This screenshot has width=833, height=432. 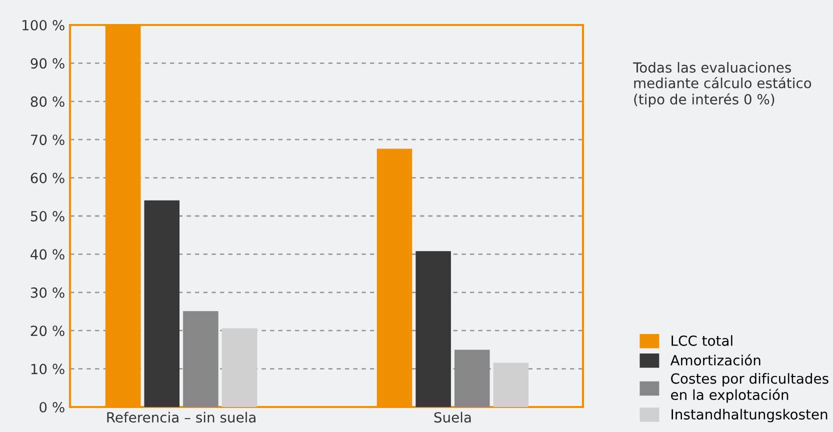 What do you see at coordinates (702, 340) in the screenshot?
I see `legend-label: LCC total` at bounding box center [702, 340].